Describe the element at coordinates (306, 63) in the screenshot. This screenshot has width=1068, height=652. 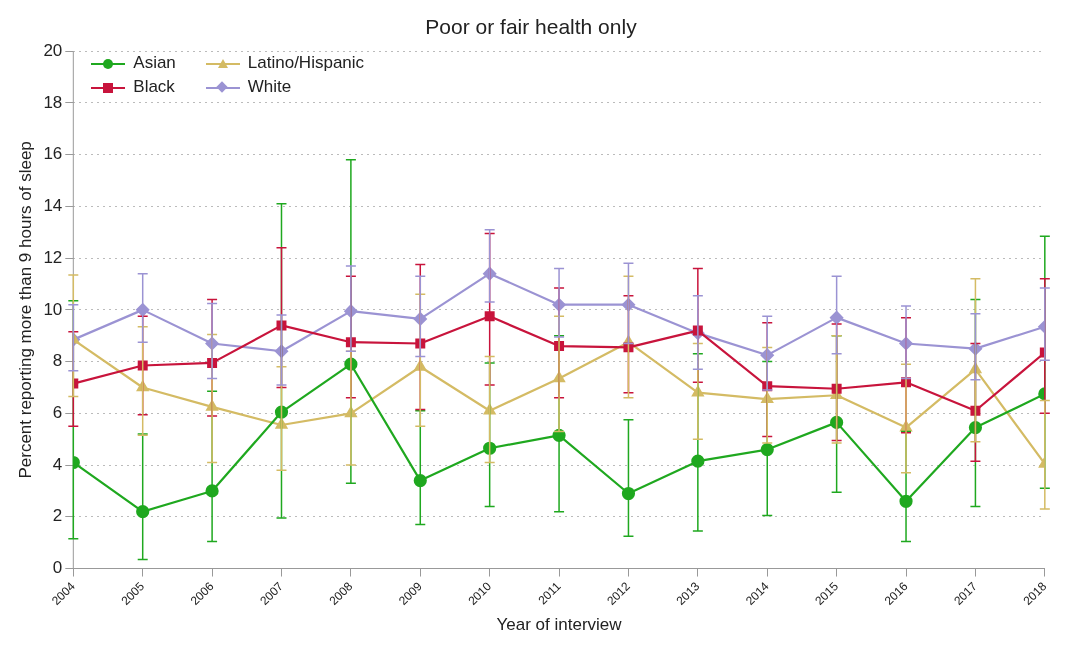
I see `legend-label: Latino/Hispanic` at that location.